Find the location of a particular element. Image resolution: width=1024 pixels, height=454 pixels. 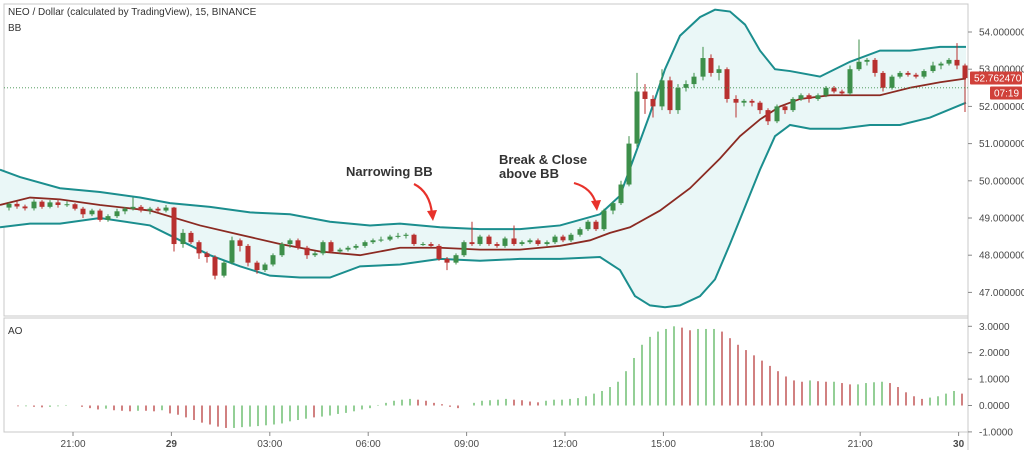

last-price-tag: 52.762470 is located at coordinates (996, 78).